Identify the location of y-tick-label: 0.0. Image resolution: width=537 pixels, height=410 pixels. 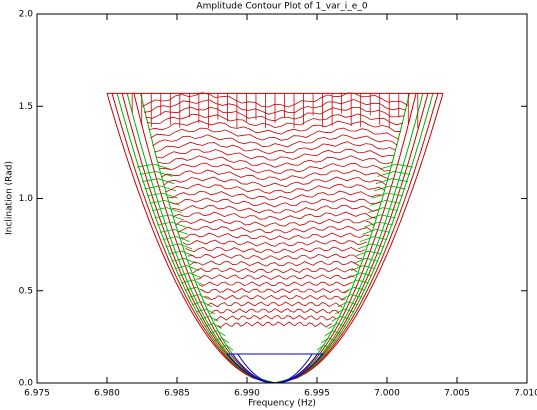
(26, 384).